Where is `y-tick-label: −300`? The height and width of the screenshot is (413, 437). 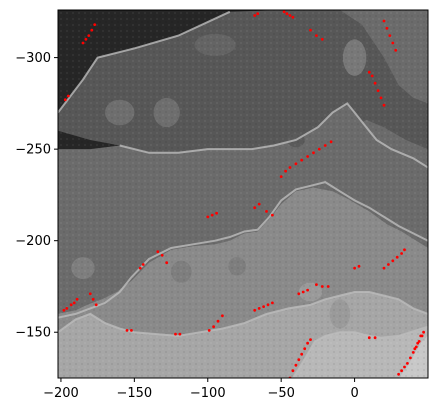 y-tick-label: −300 is located at coordinates (33, 58).